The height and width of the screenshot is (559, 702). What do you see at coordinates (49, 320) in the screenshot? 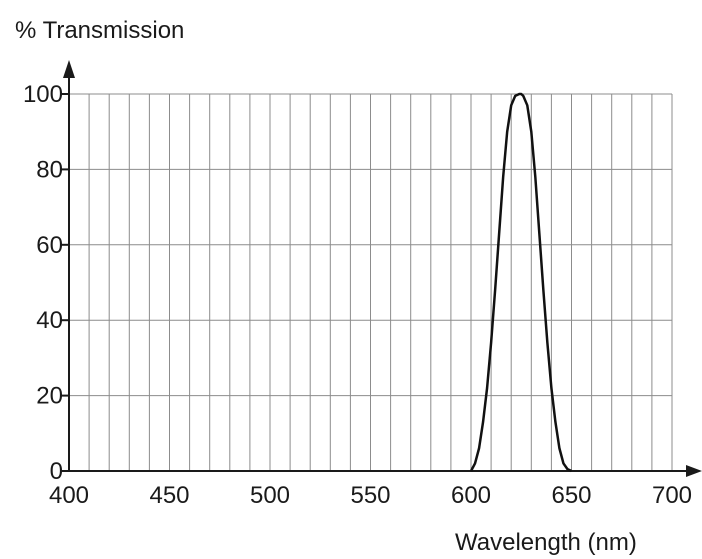
I see `y-tick-label: 40` at bounding box center [49, 320].